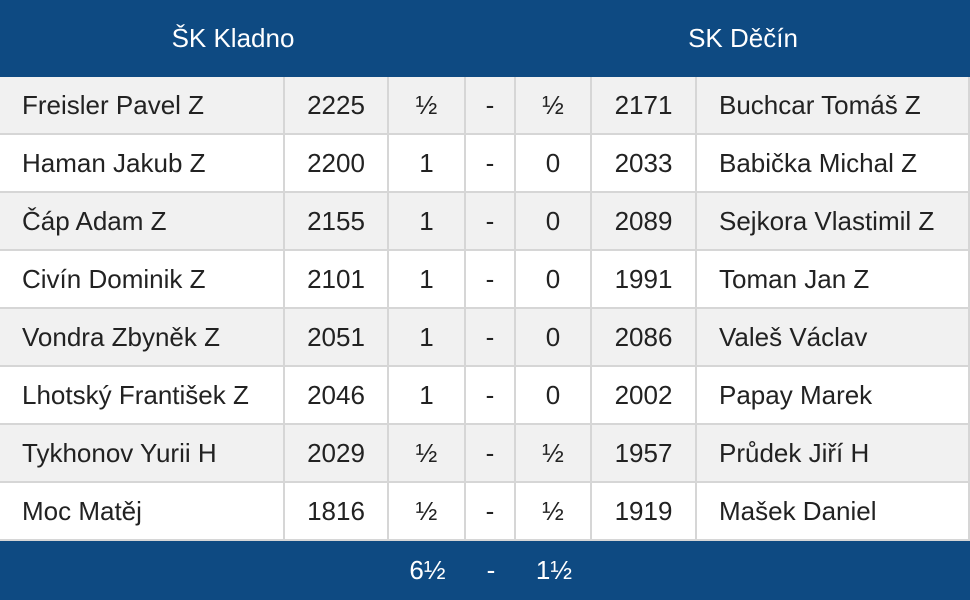 The image size is (970, 600). I want to click on away-rating: 2089, so click(644, 222).